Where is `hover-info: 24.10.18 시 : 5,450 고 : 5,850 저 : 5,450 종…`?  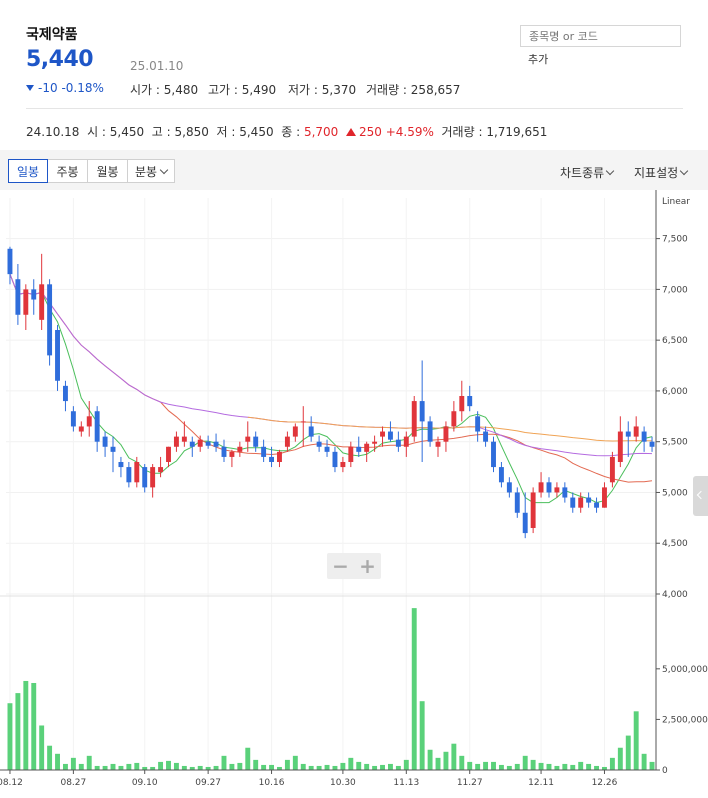
hover-info: 24.10.18 시 : 5,450 고 : 5,850 저 : 5,450 종… is located at coordinates (286, 131).